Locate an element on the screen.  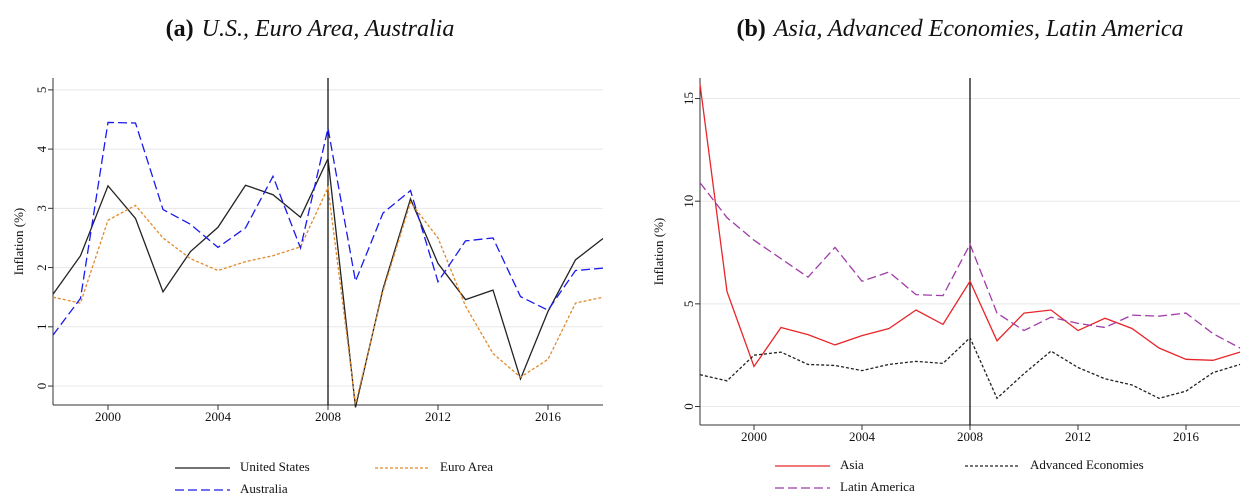
legend-label: Euro Area is located at coordinates (466, 466).